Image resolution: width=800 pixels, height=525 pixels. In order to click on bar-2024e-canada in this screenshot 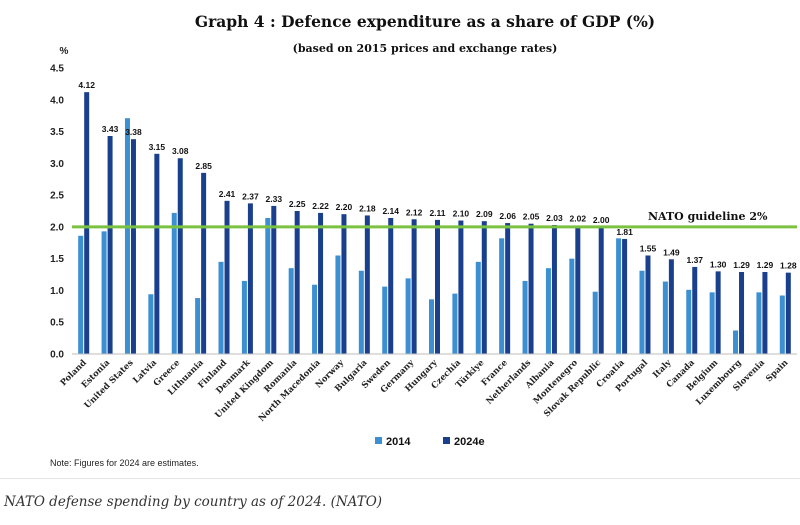, I will do `click(695, 310)`.